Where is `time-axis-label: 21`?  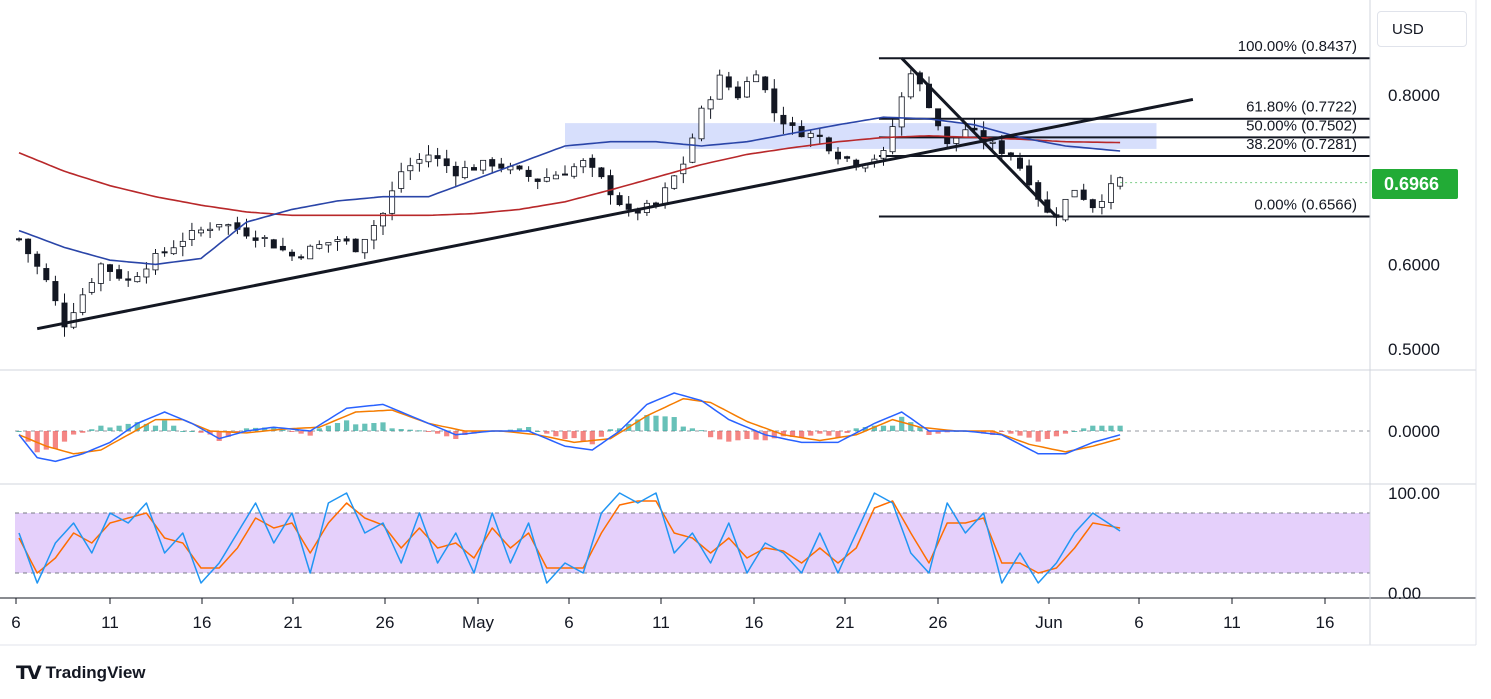
time-axis-label: 21 is located at coordinates (293, 622).